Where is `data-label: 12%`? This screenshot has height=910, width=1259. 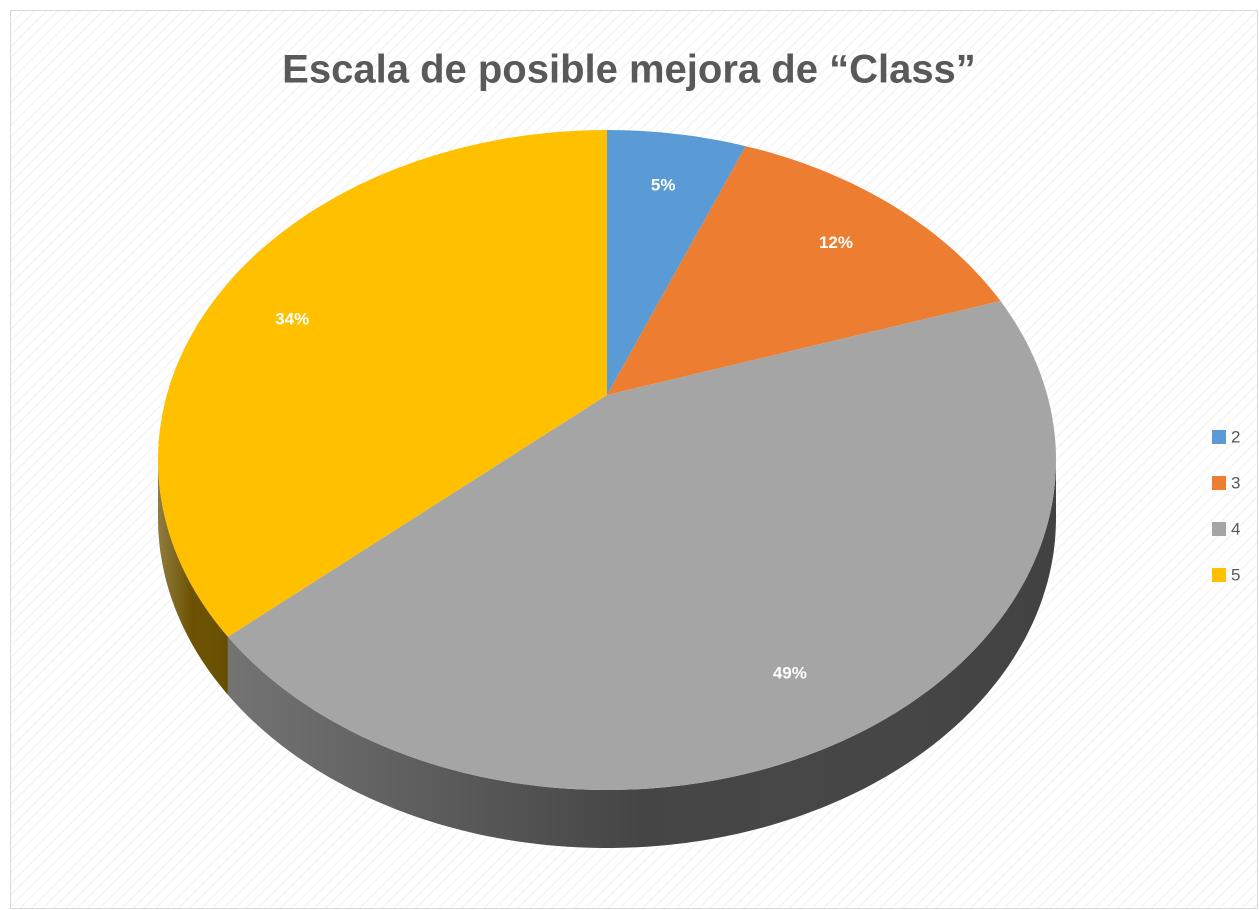
data-label: 12% is located at coordinates (836, 242).